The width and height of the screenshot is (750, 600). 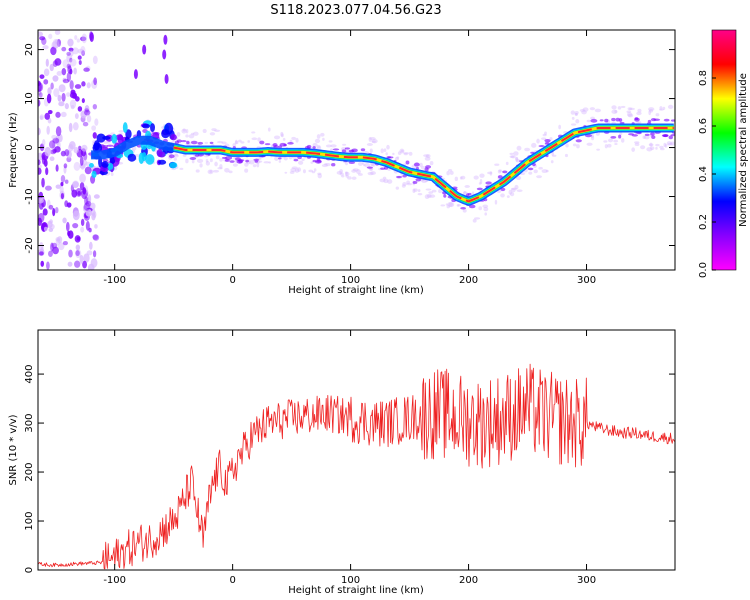 What do you see at coordinates (13, 150) in the screenshot?
I see `spectrogram-y-label: Frequency (Hz)` at bounding box center [13, 150].